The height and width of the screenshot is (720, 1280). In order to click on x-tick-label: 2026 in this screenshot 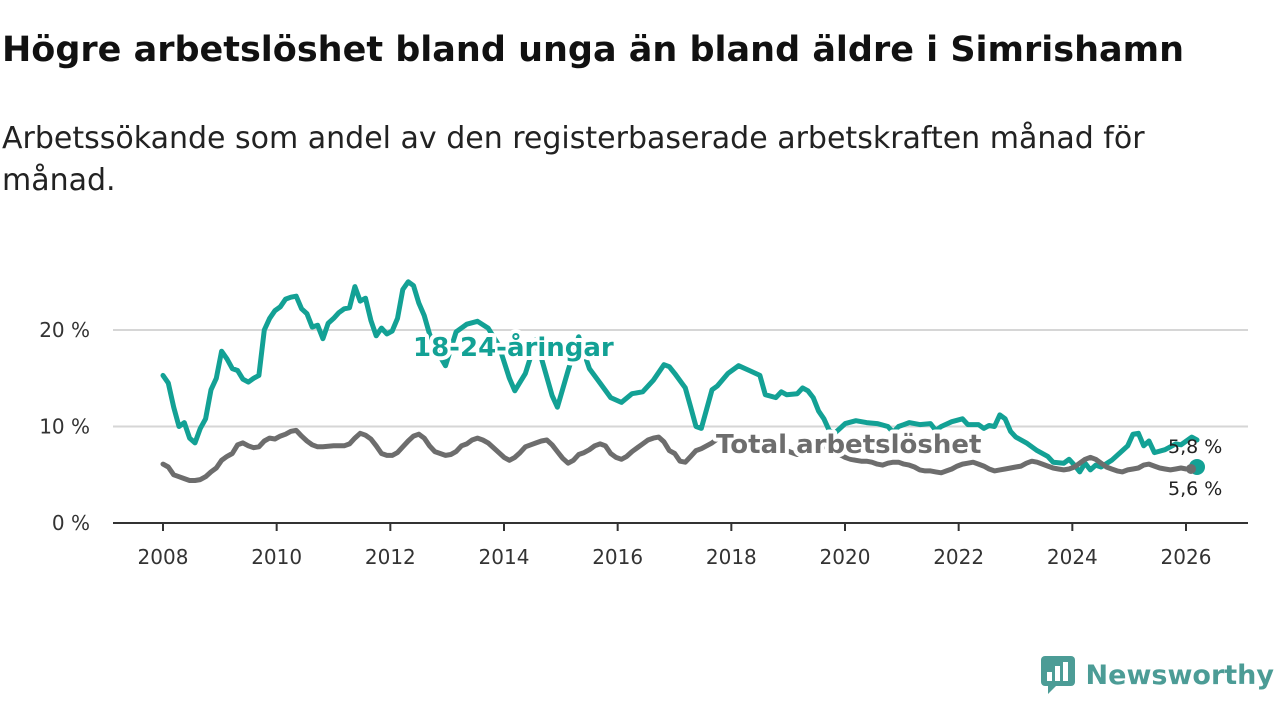, I will do `click(1186, 557)`.